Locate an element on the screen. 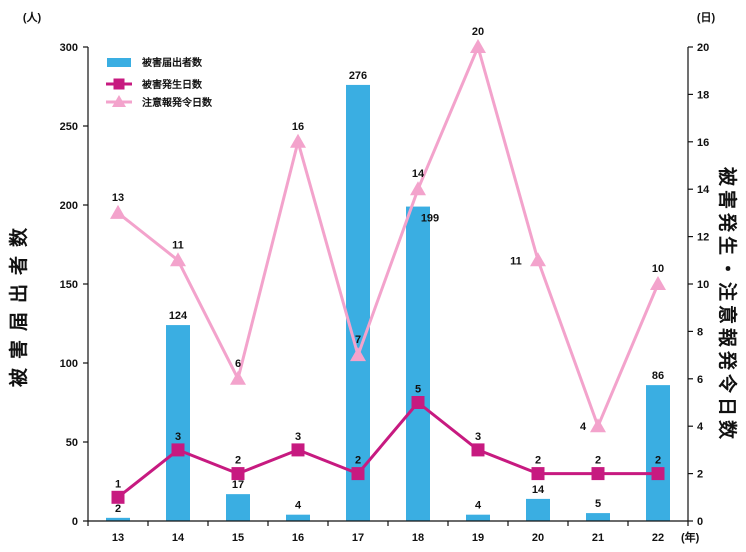  right-tick-label: 6 is located at coordinates (700, 380).